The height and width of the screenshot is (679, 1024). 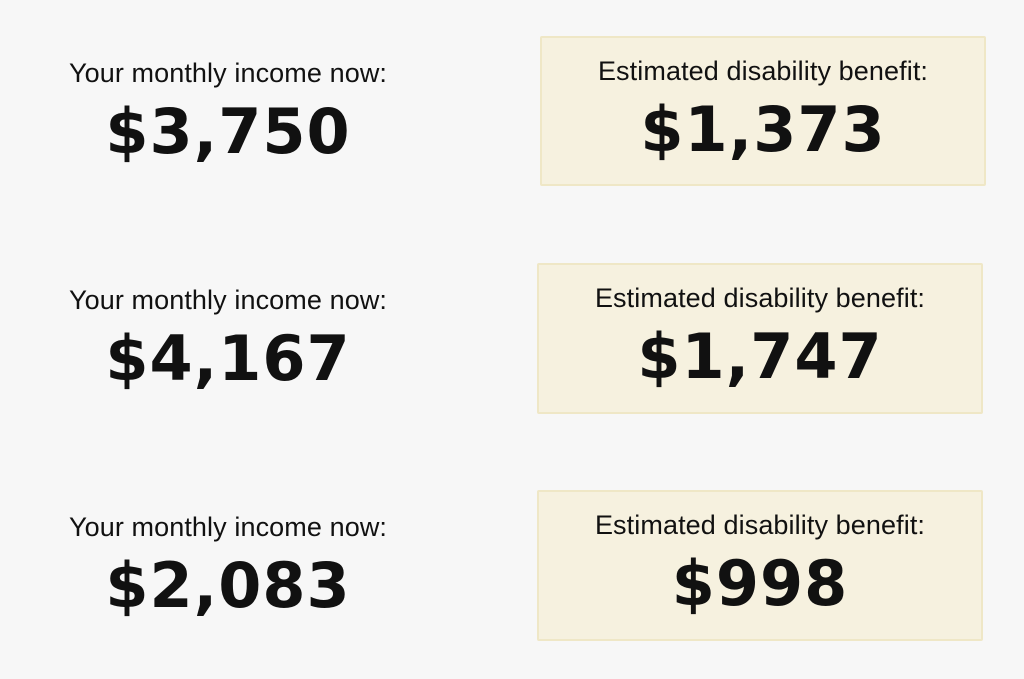 What do you see at coordinates (763, 129) in the screenshot?
I see `estimated-benefit-value: $1,373` at bounding box center [763, 129].